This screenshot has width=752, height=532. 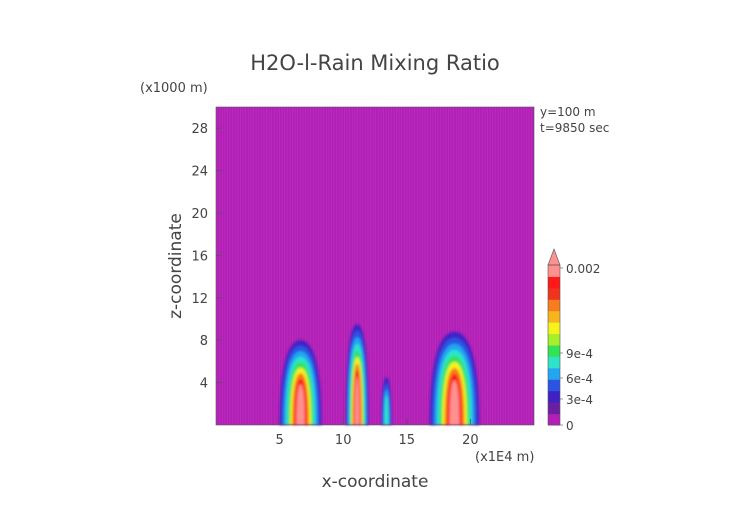 What do you see at coordinates (579, 400) in the screenshot?
I see `colorbar-label: 3e-4` at bounding box center [579, 400].